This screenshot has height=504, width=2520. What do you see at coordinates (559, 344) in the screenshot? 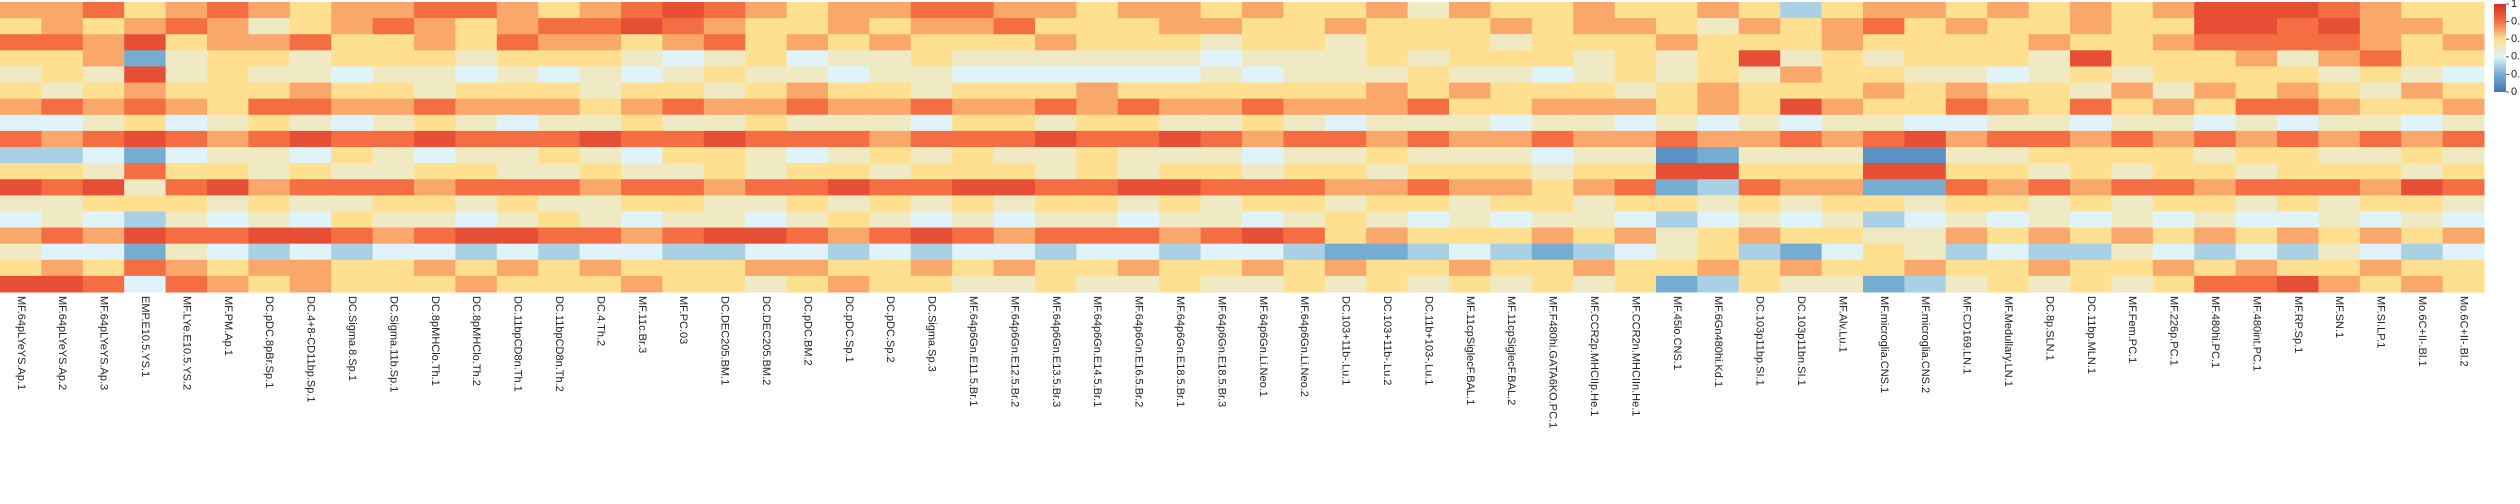
I see `column-label: DC.11bpCD8n.Th.2` at bounding box center [559, 344].